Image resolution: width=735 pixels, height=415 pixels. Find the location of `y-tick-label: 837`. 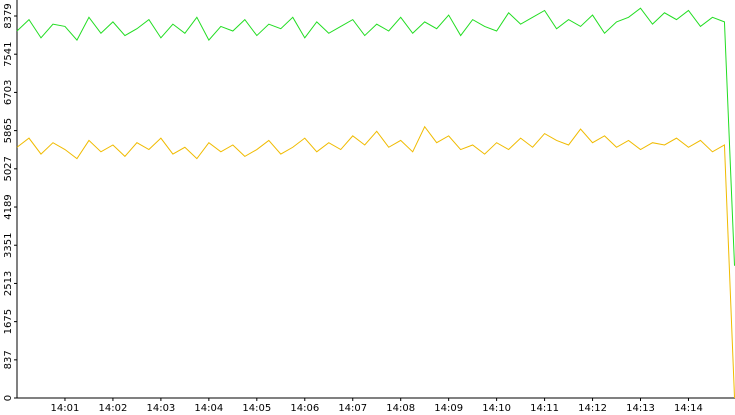

y-tick-label: 837 is located at coordinates (8, 359).